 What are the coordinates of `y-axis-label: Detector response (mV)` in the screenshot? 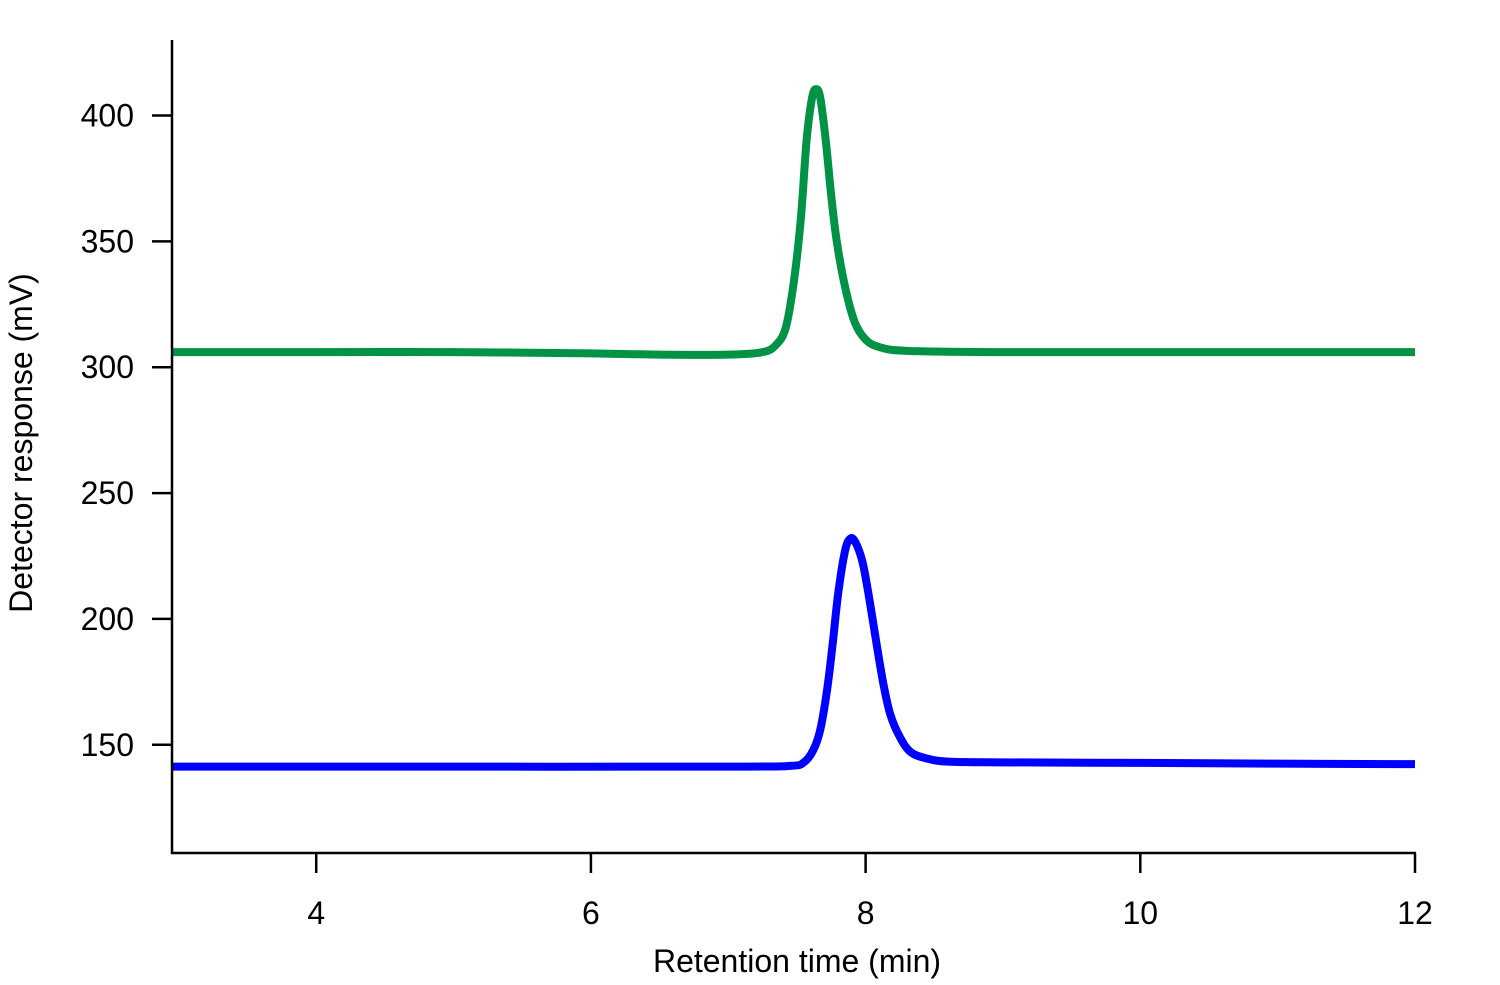 It's located at (21, 443).